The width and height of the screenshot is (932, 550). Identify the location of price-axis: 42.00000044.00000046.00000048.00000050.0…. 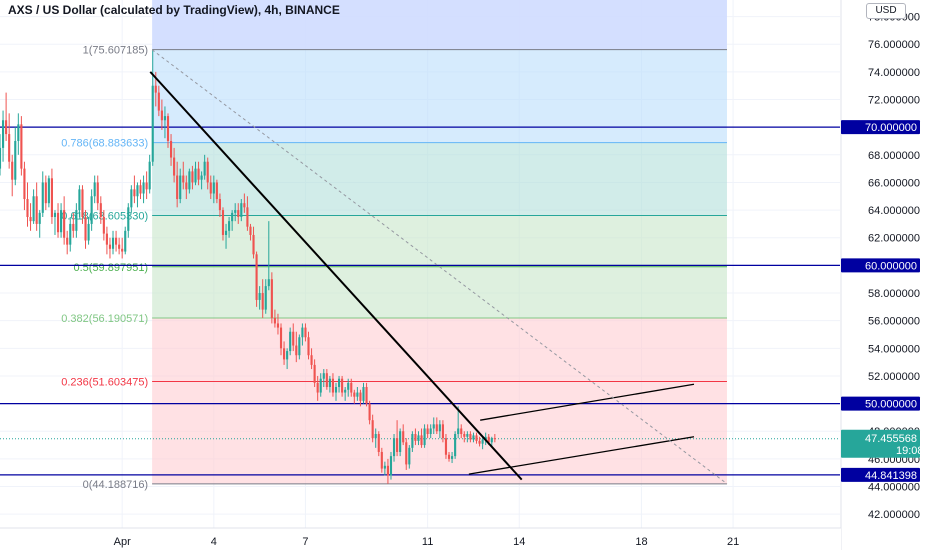
(886, 275).